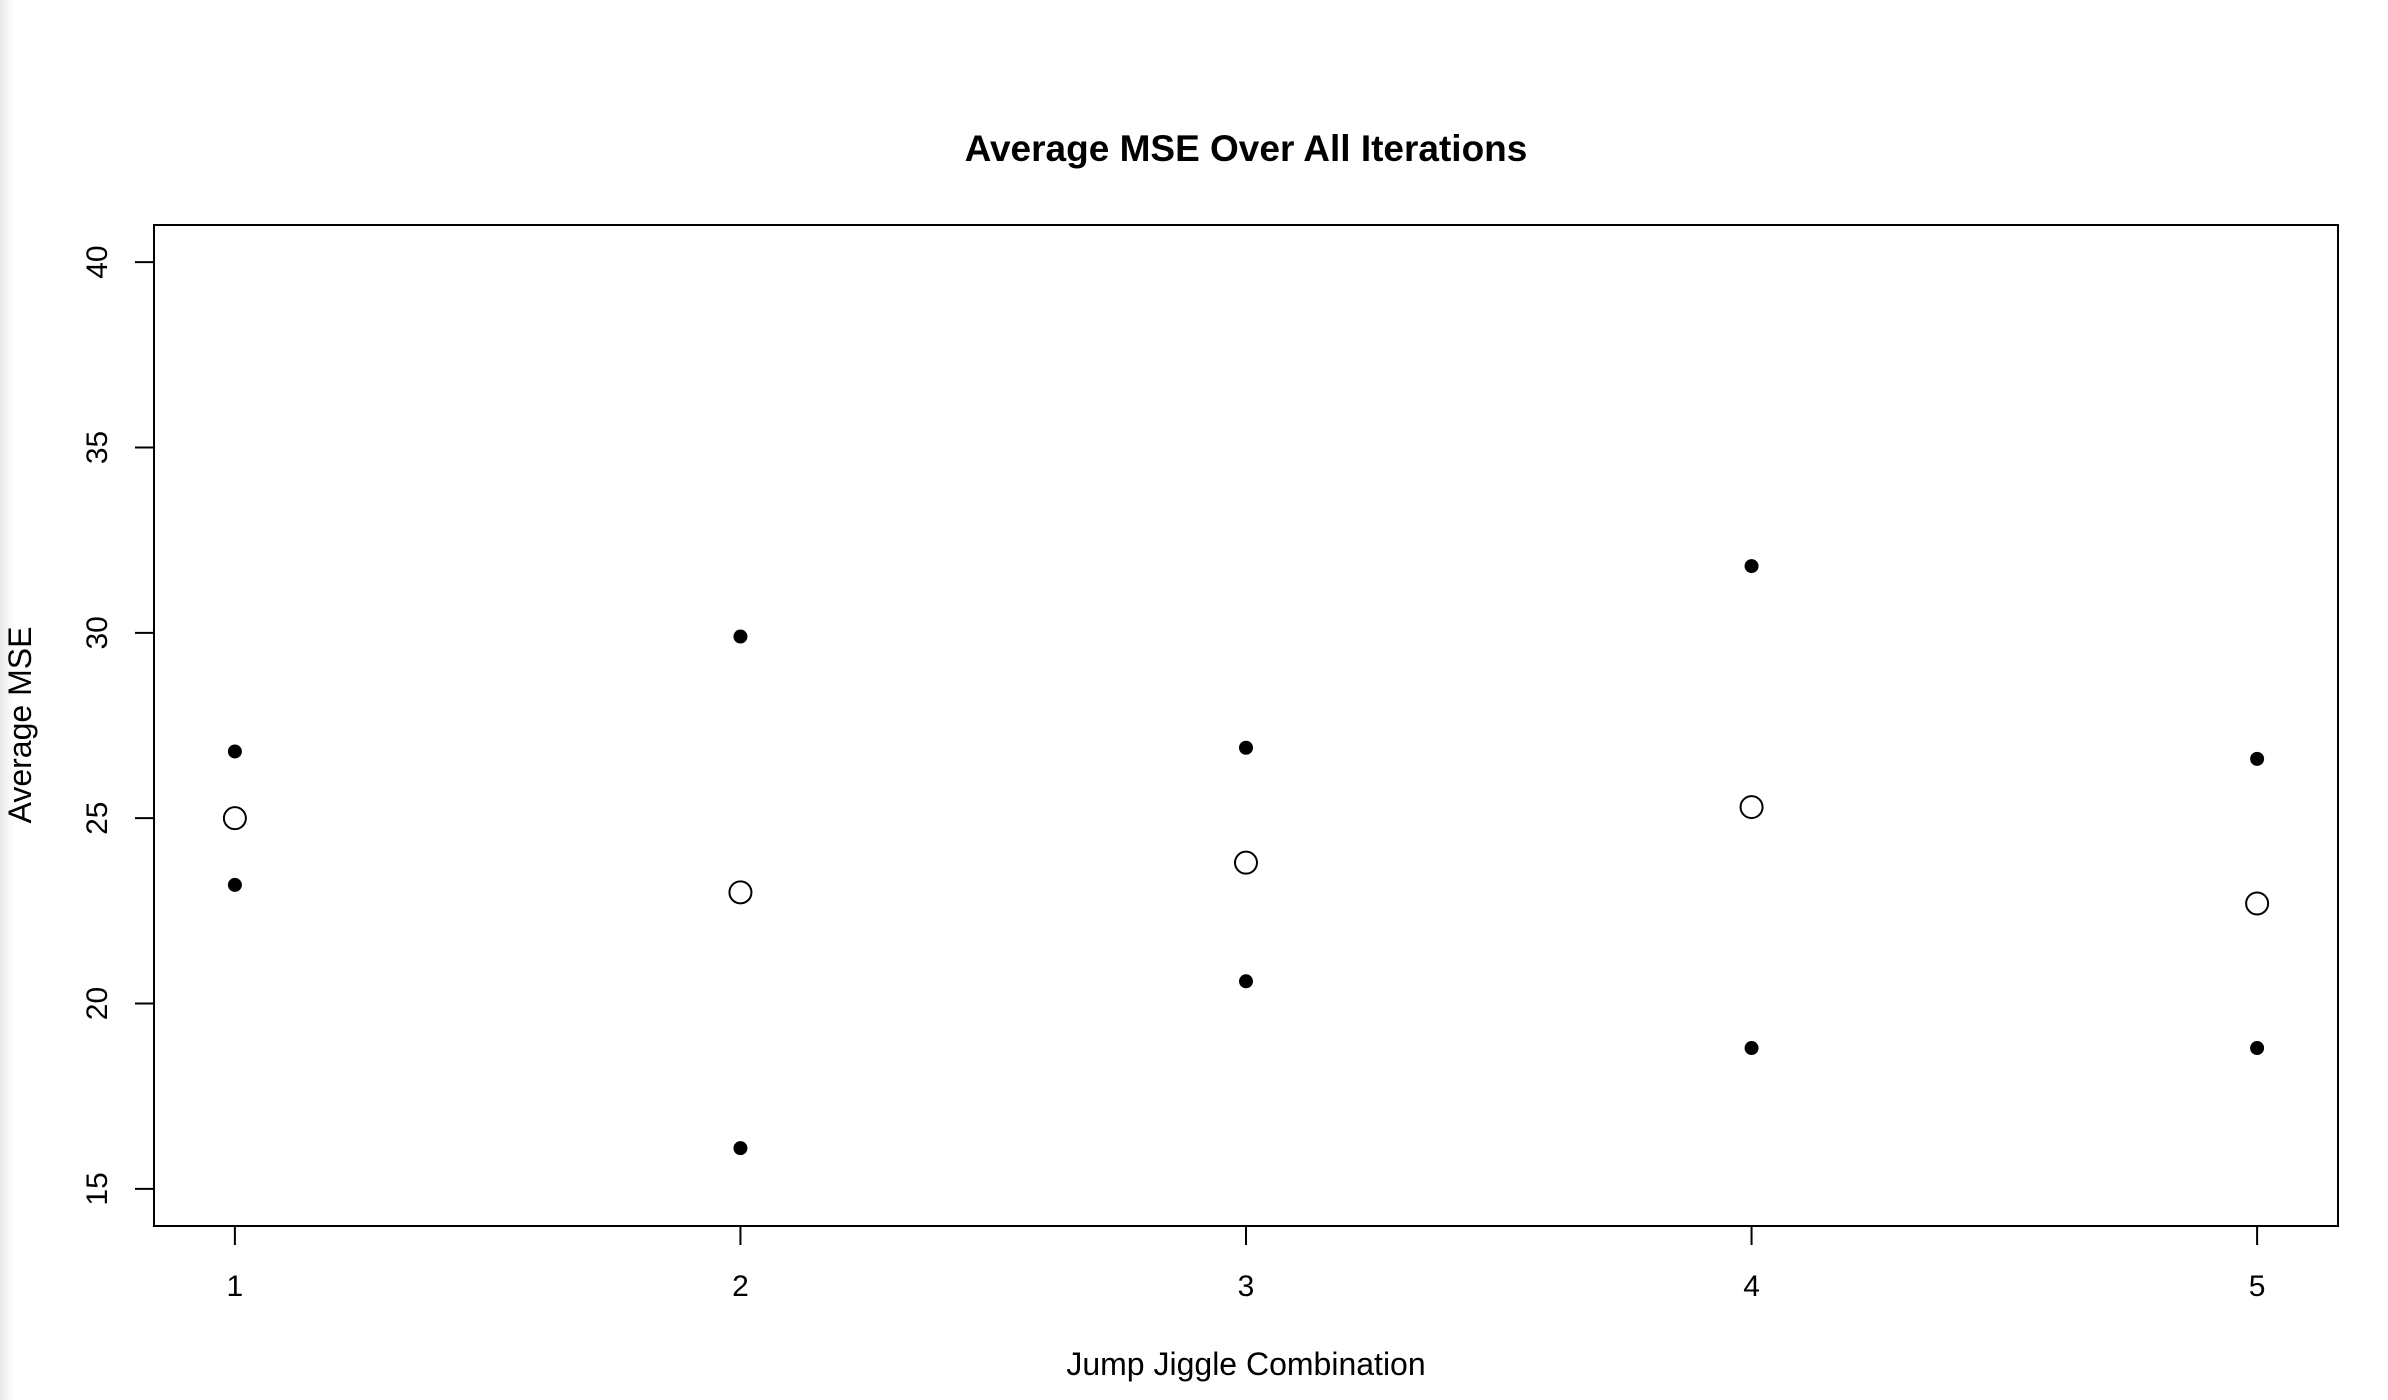  I want to click on x-tick-label: 5, so click(2257, 1286).